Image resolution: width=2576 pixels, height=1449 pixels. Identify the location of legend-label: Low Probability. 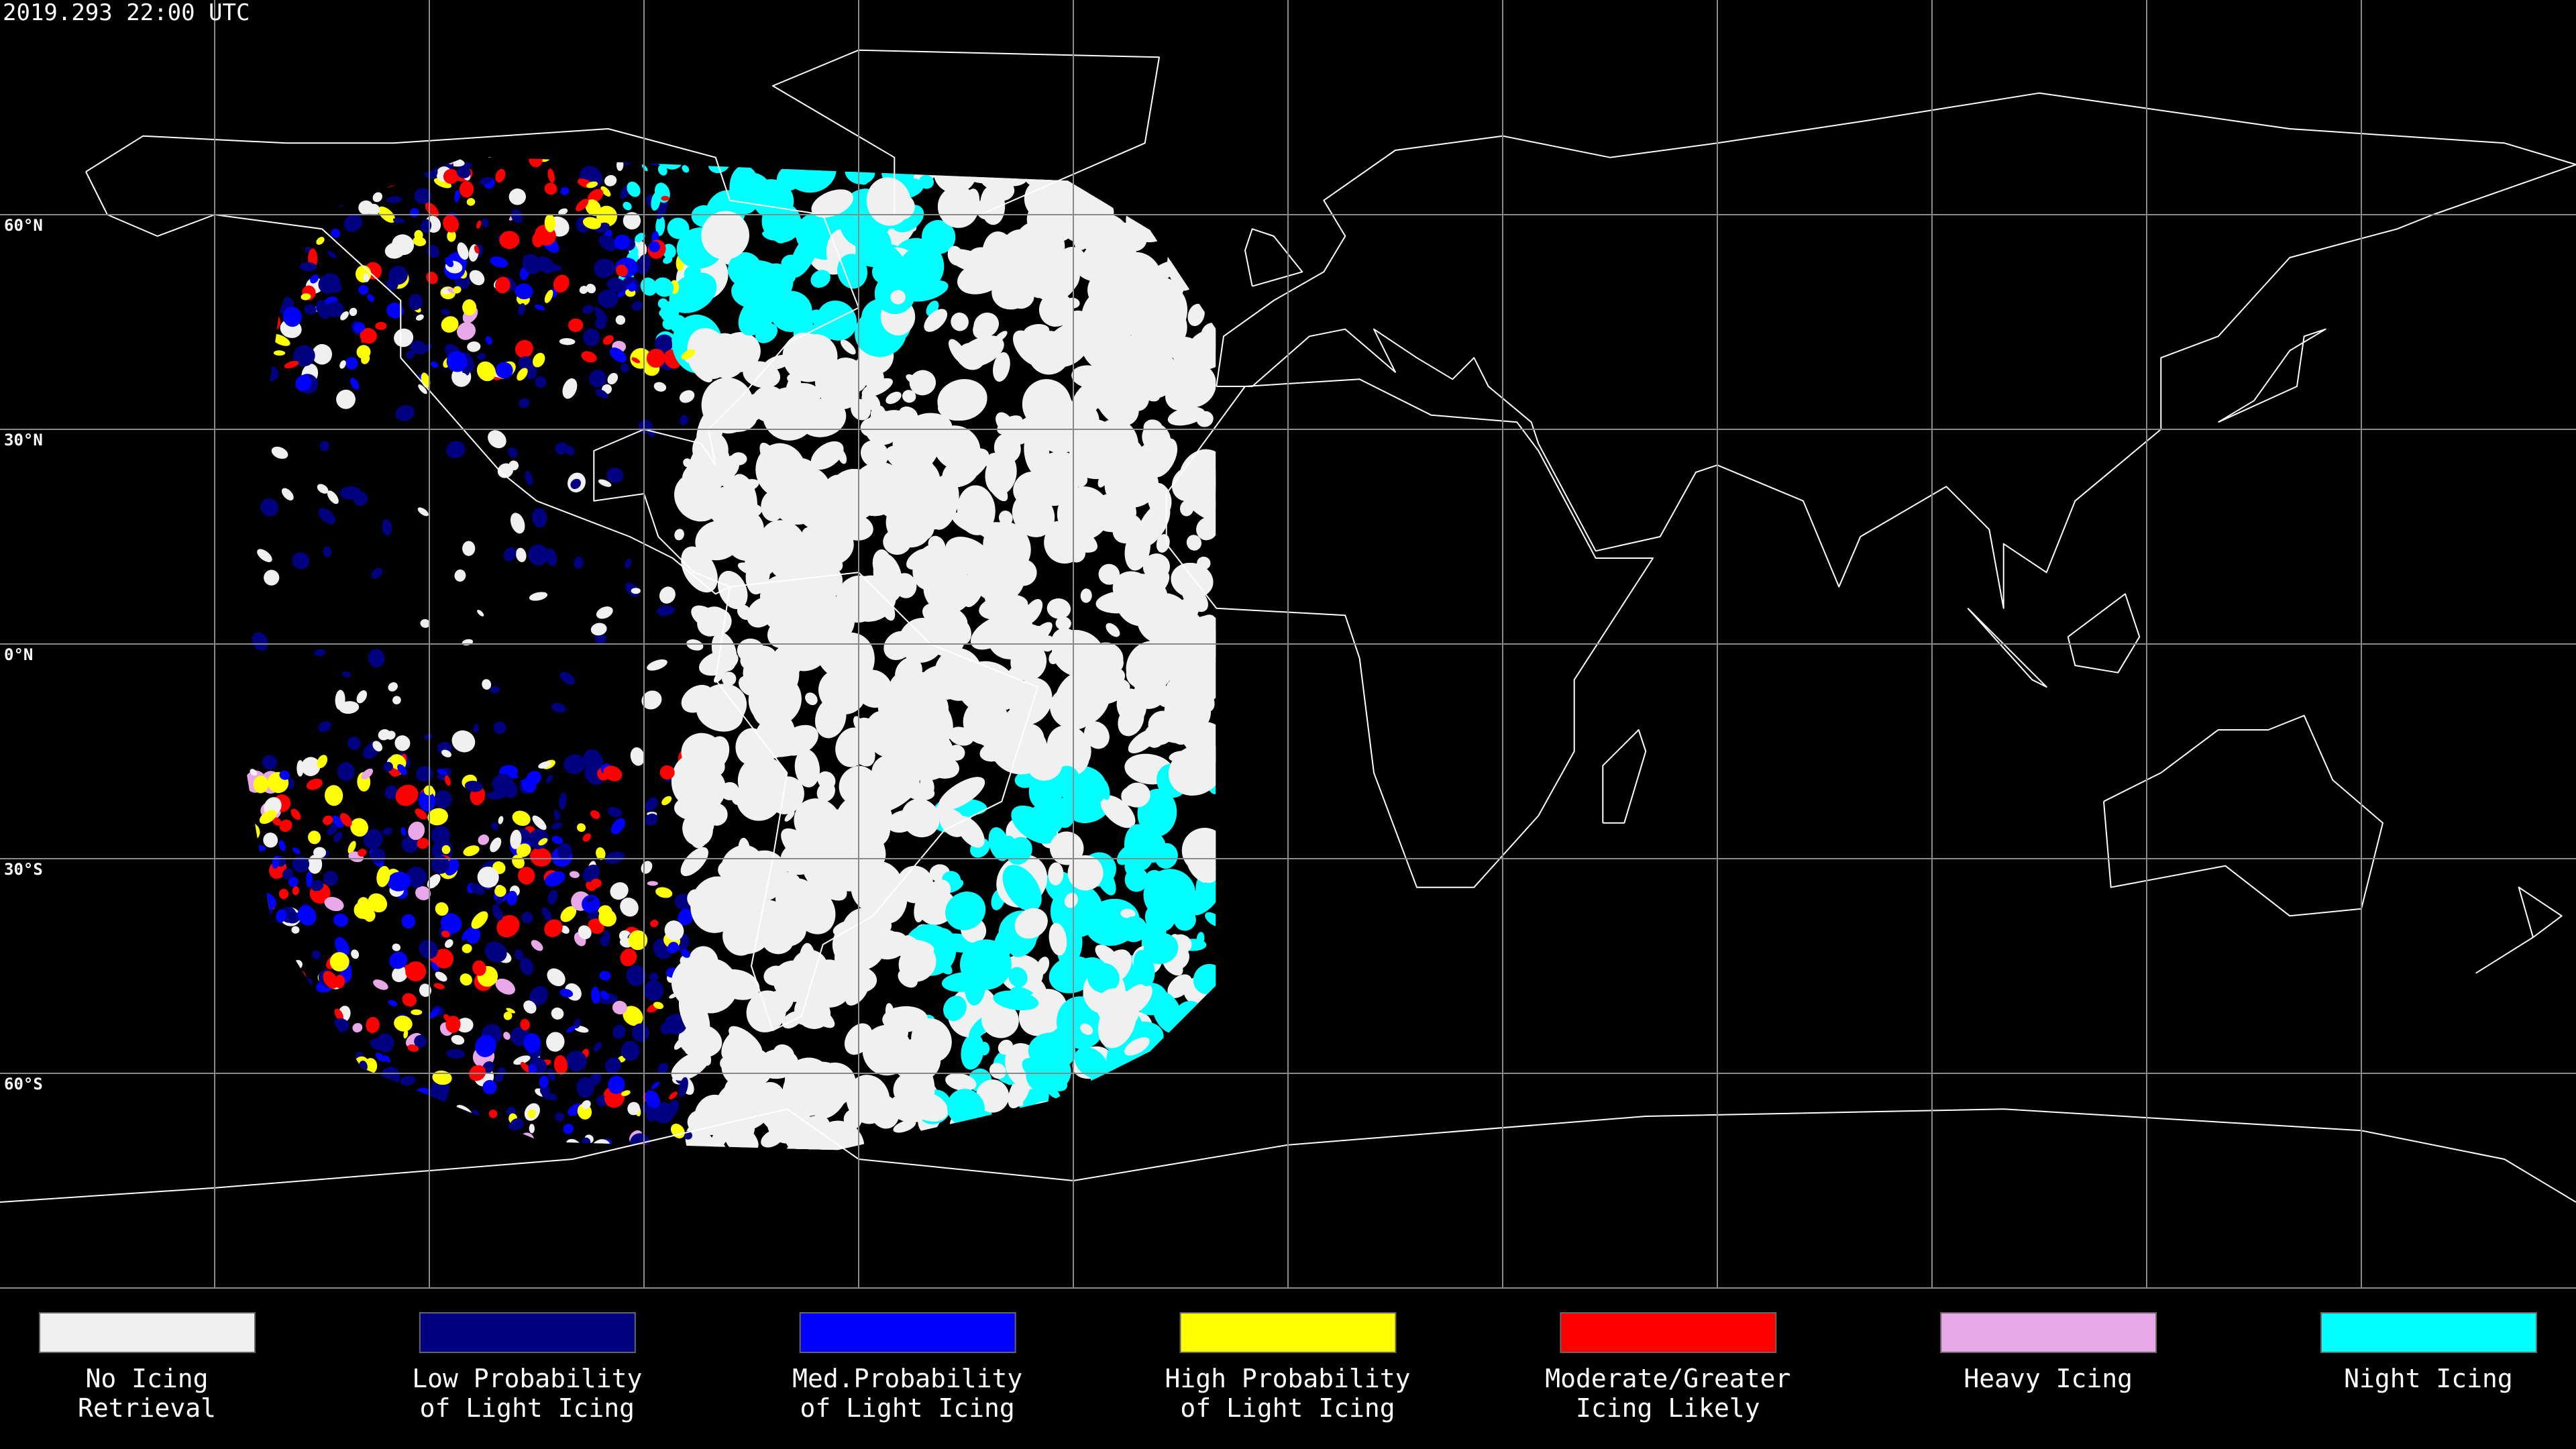
(527, 1378).